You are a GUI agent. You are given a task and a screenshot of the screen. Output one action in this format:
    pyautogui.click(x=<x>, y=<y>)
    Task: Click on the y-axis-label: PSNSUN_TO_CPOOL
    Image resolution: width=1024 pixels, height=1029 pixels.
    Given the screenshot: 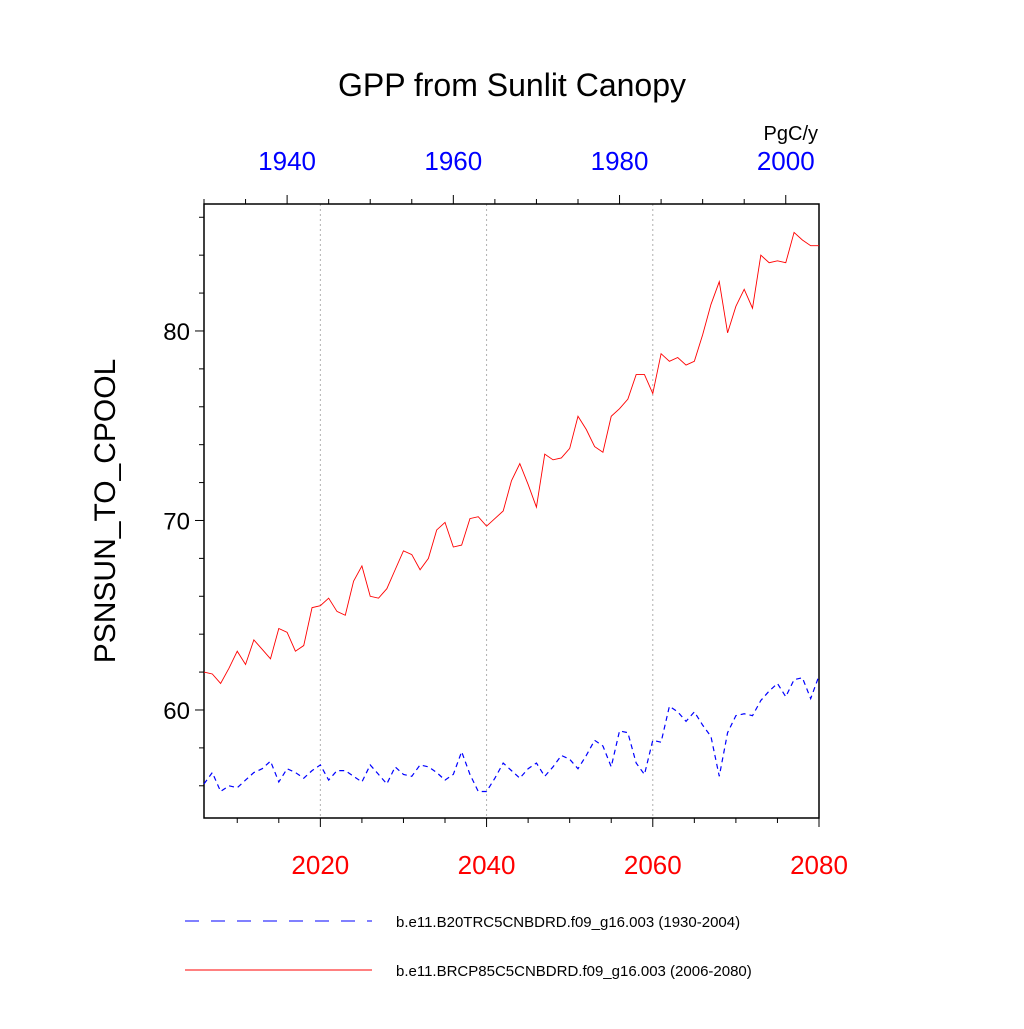 What is the action you would take?
    pyautogui.click(x=105, y=511)
    